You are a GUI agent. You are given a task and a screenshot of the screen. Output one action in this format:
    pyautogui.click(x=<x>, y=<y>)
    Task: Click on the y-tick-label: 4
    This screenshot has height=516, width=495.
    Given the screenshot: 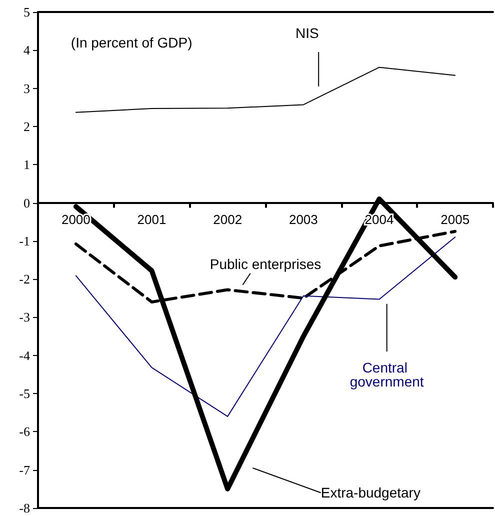 What is the action you would take?
    pyautogui.click(x=27, y=50)
    